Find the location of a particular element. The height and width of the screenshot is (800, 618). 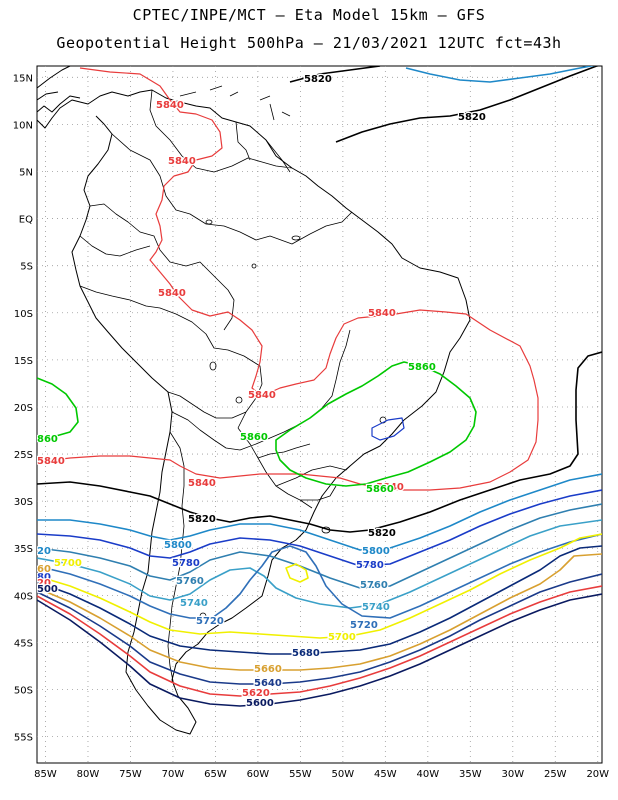

caribbean-islands is located at coordinates (235, 103).